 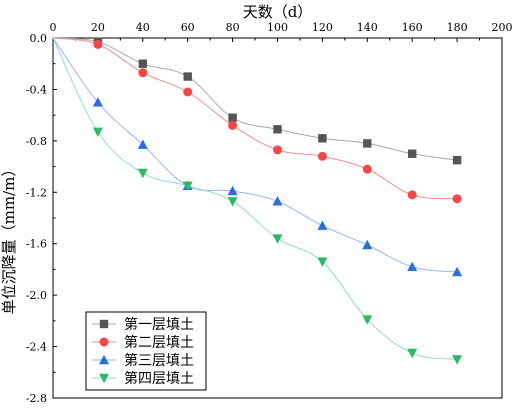 What do you see at coordinates (9, 238) in the screenshot?
I see `y-axis-label: 单位沉降量（mm/m）` at bounding box center [9, 238].